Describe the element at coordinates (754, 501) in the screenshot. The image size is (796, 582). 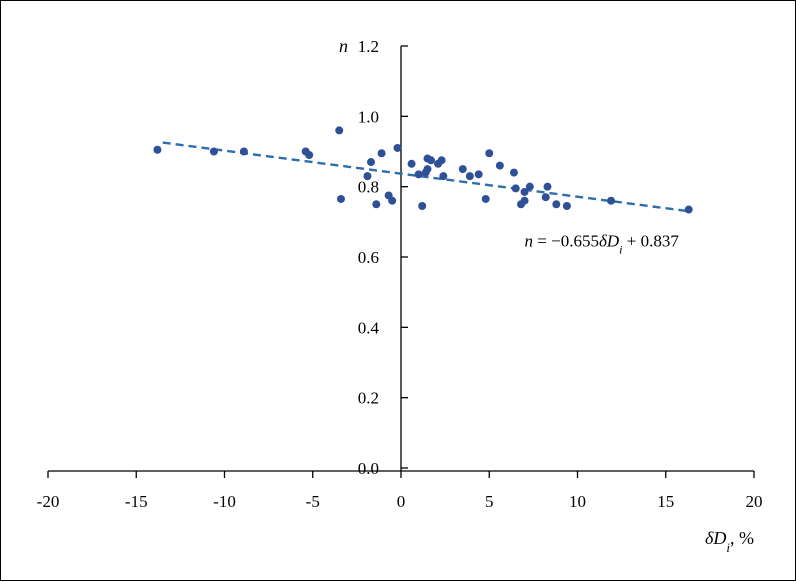
I see `x-tick-label: 20` at that location.